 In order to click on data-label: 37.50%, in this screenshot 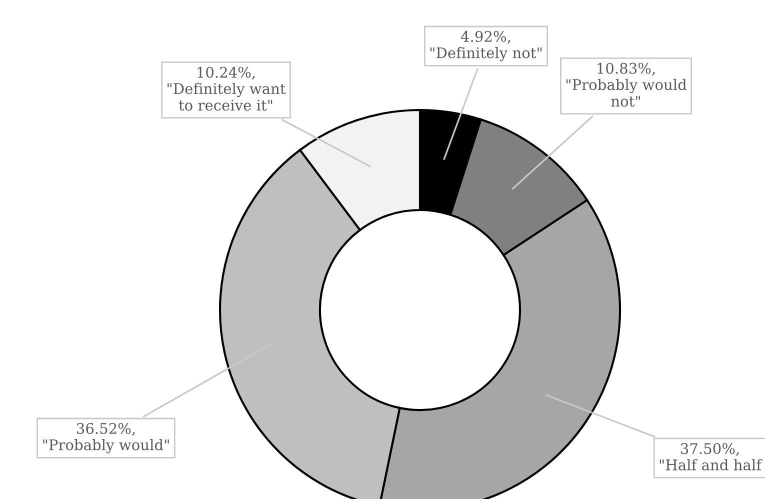, I will do `click(709, 449)`.